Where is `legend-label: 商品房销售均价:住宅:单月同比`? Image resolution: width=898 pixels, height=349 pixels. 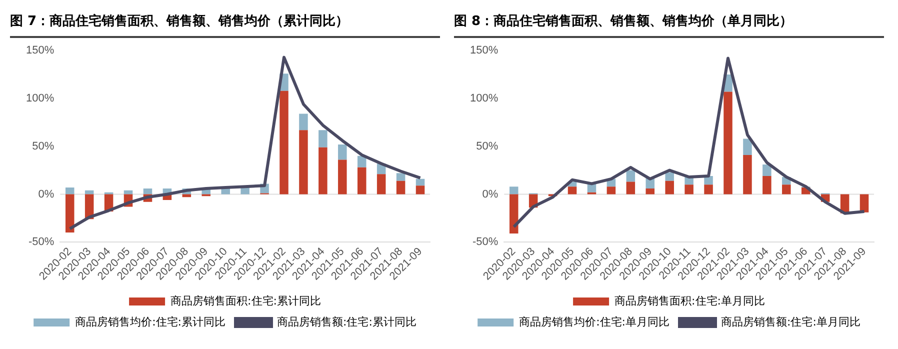
legend-label: 商品房销售均价:住宅:单月同比 is located at coordinates (594, 321).